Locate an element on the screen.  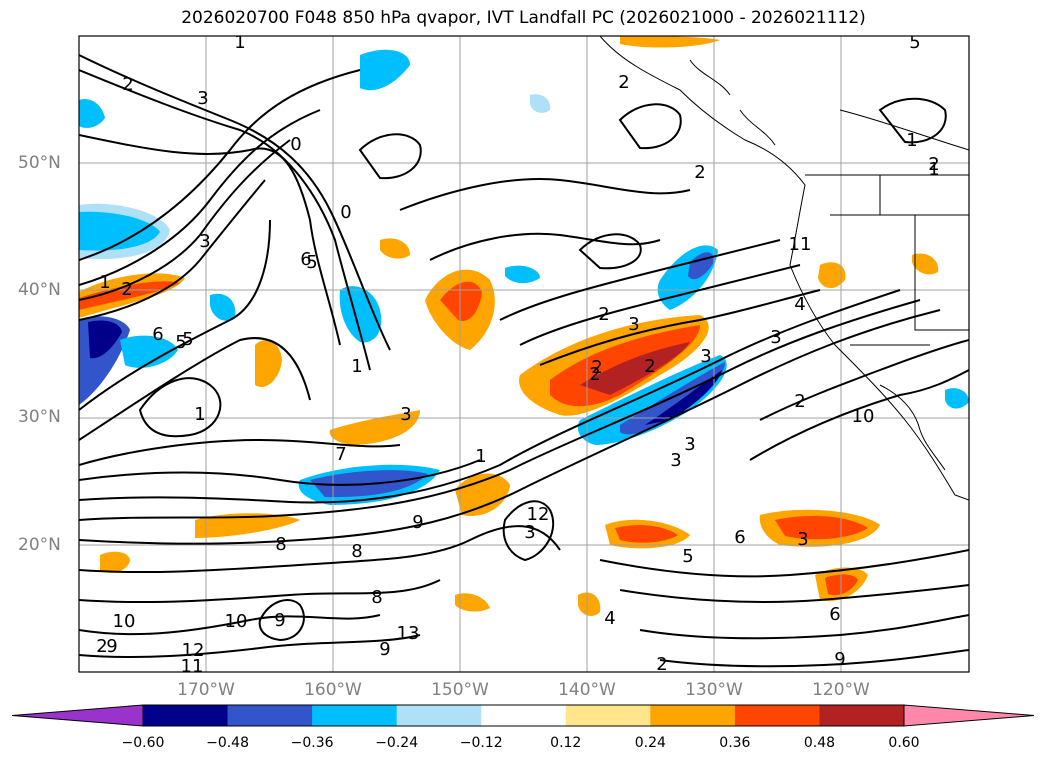
colorbar-extend-high is located at coordinates (969, 715).